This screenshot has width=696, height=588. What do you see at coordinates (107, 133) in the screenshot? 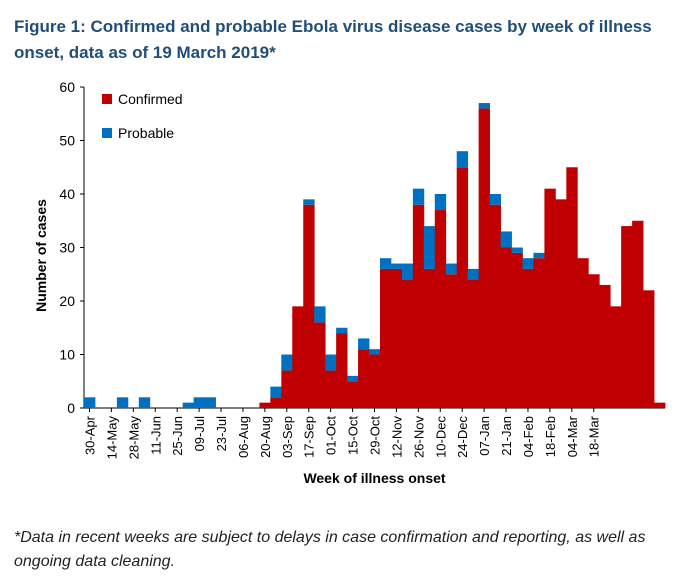
I see `legend-swatch-probable` at bounding box center [107, 133].